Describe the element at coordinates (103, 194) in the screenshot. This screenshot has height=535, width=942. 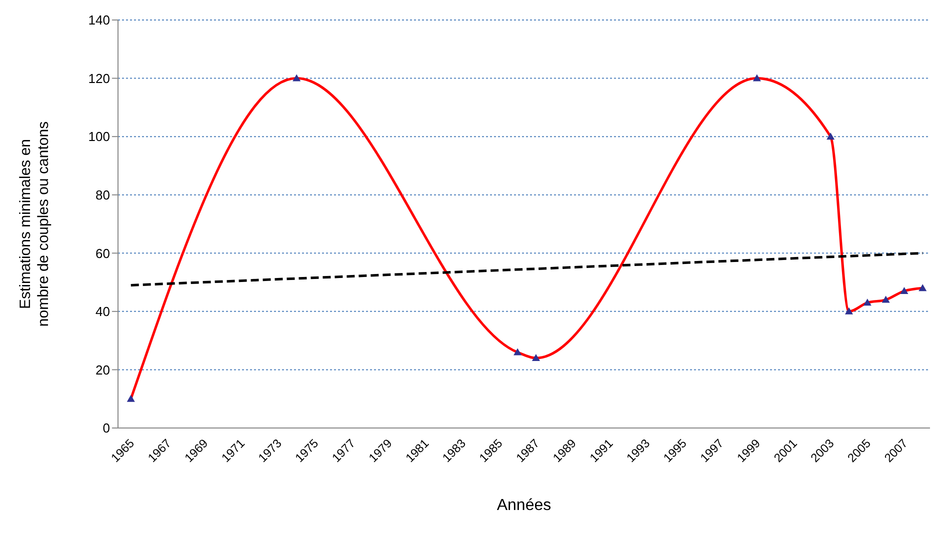
I see `y-tick-label: 80` at that location.